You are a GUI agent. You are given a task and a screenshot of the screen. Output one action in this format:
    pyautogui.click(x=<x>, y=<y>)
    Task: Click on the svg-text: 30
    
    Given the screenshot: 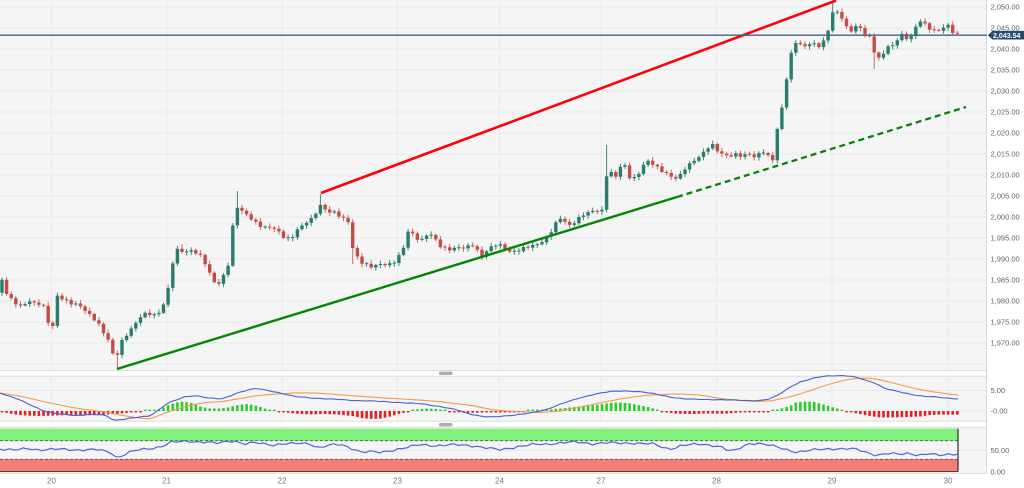 What is the action you would take?
    pyautogui.click(x=948, y=480)
    